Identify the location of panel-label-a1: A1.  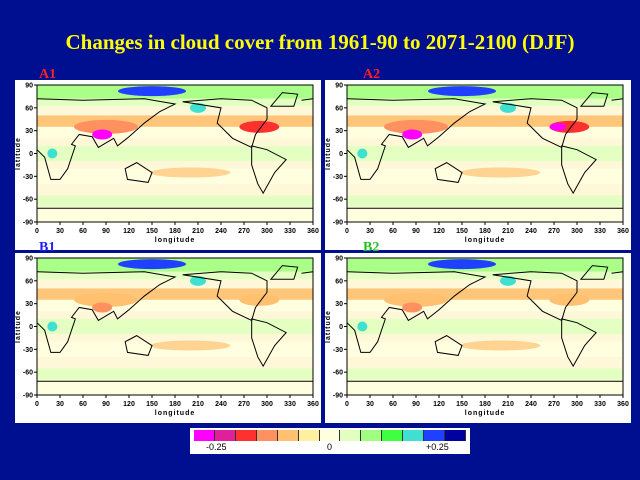
(48, 74).